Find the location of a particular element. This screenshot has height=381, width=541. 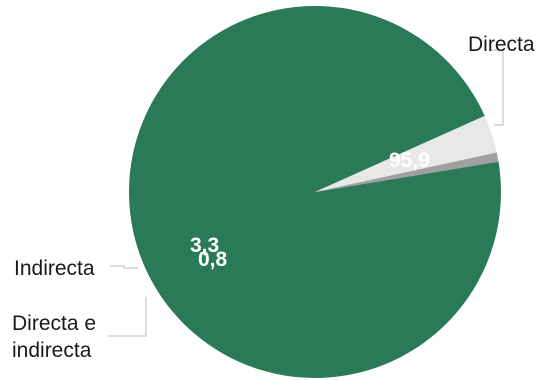

leader-line-directa-e-indirecta is located at coordinates (127, 317).